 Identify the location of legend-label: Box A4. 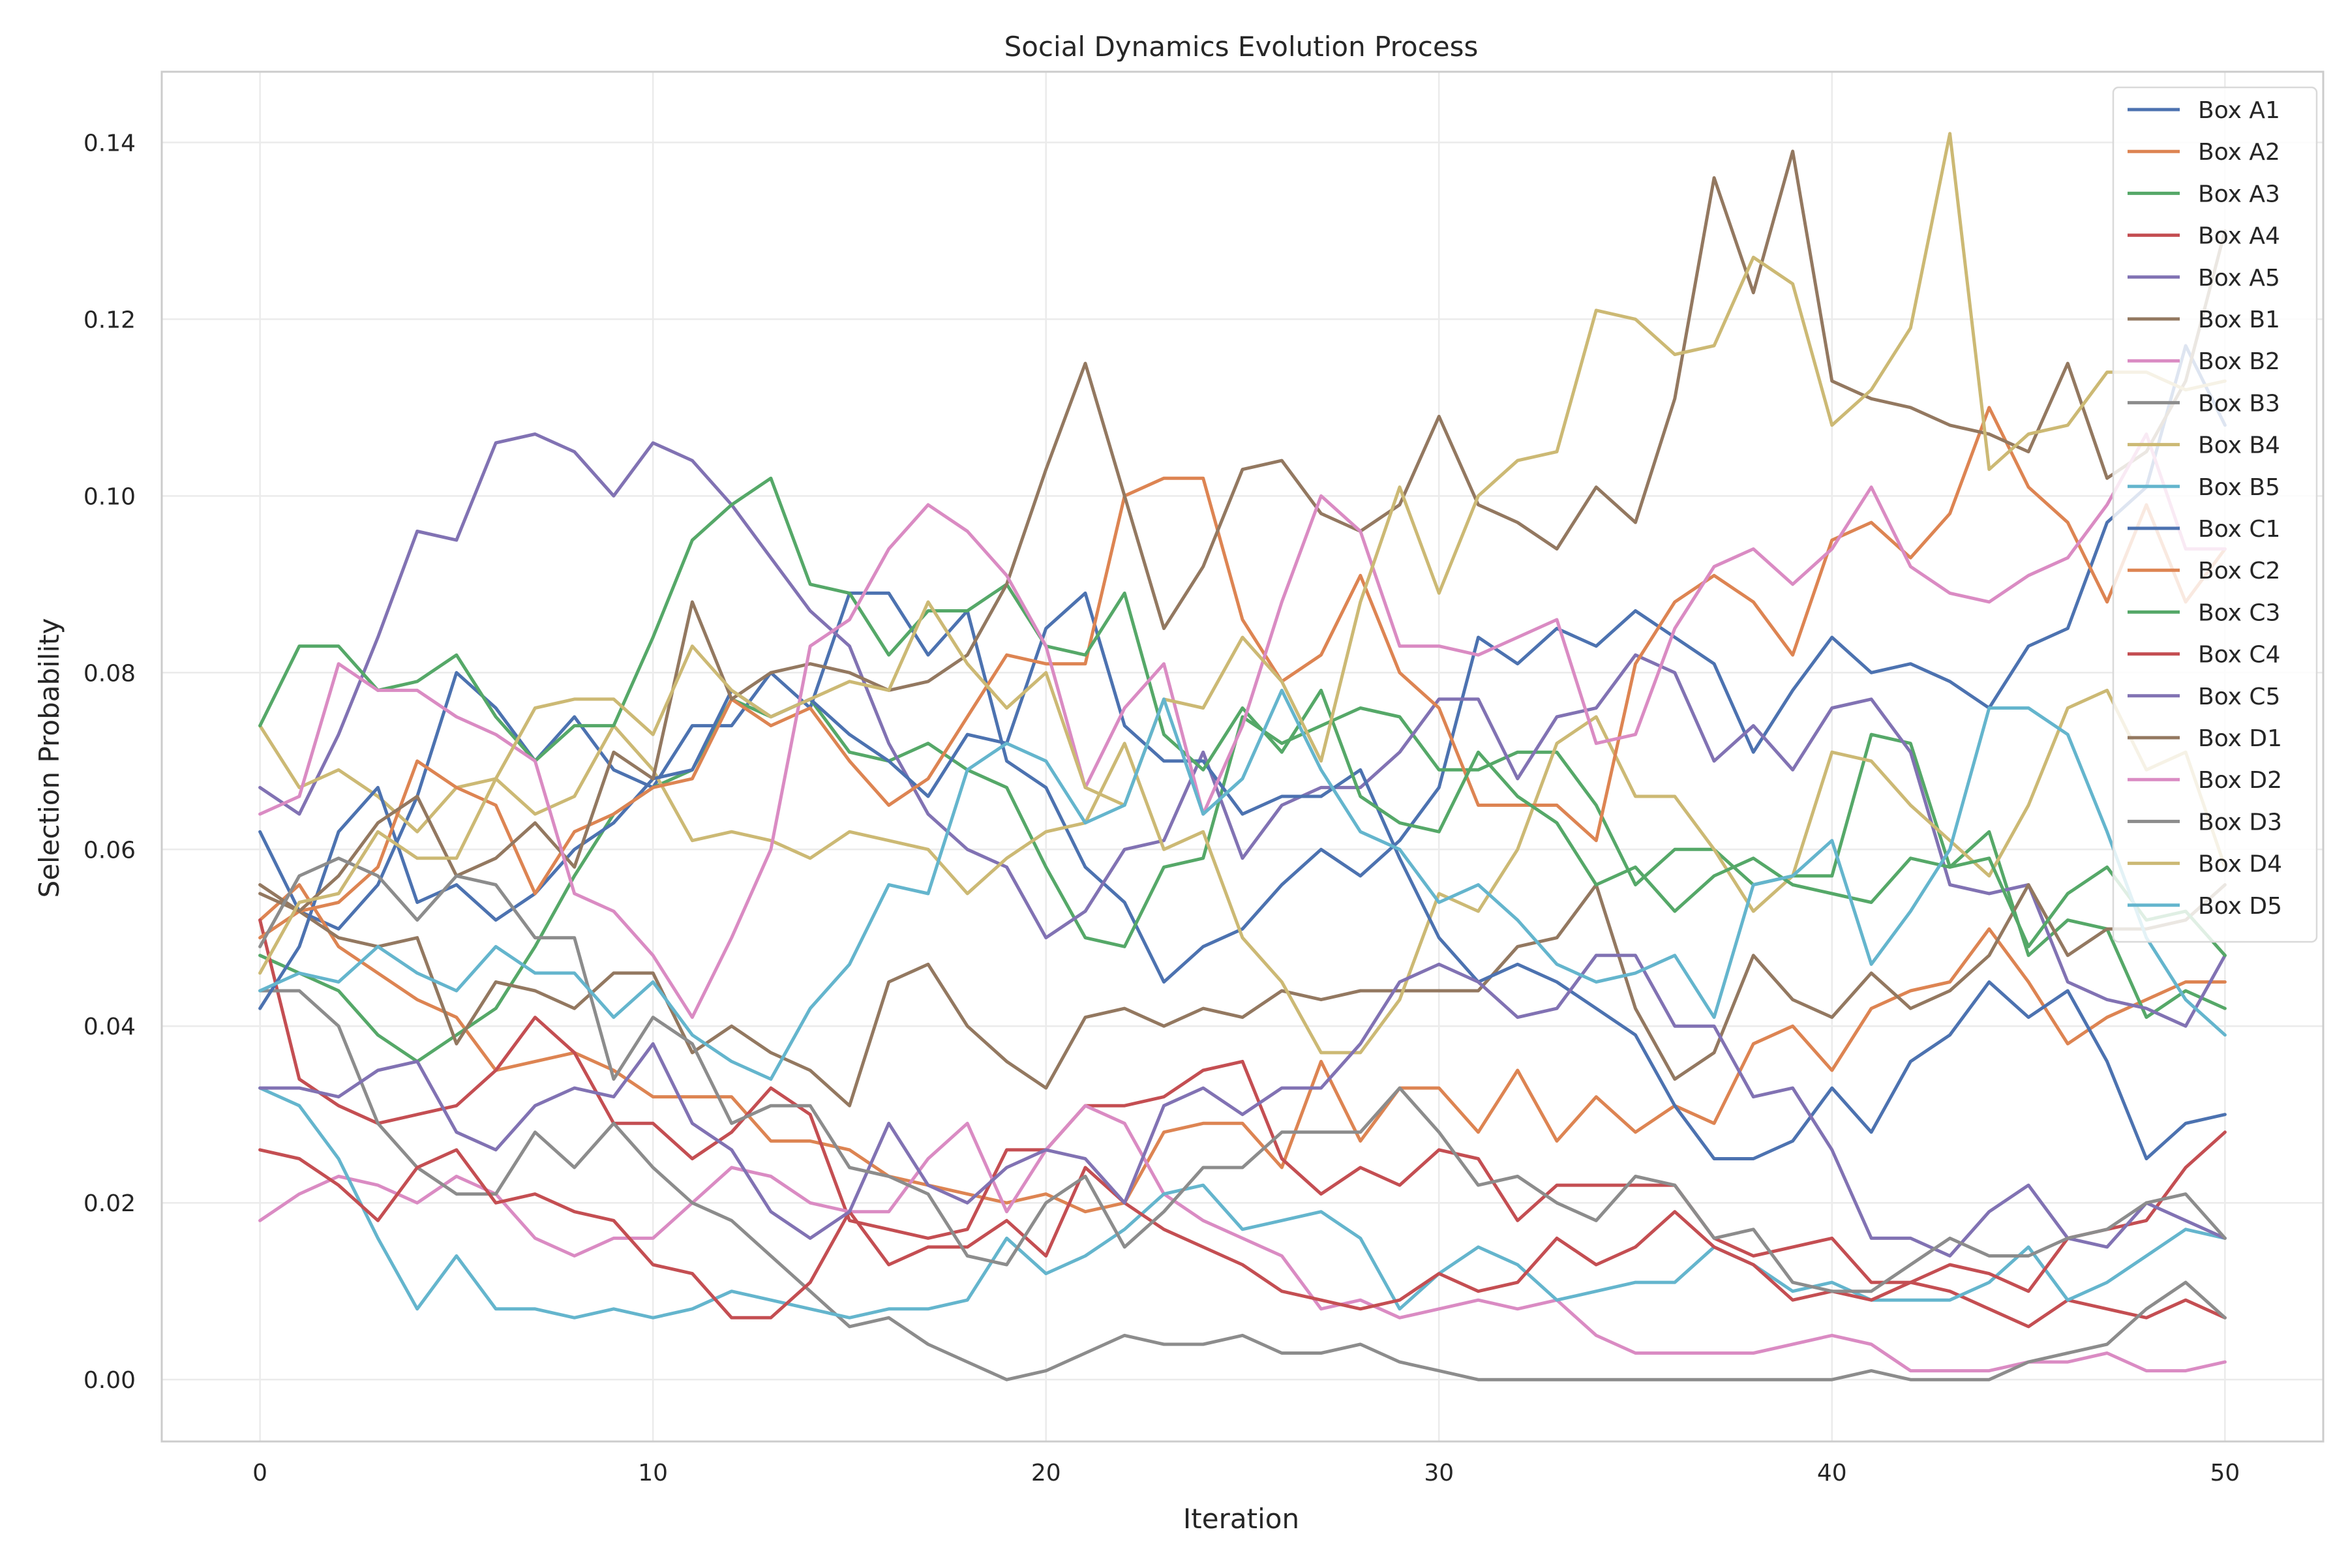
(2239, 236).